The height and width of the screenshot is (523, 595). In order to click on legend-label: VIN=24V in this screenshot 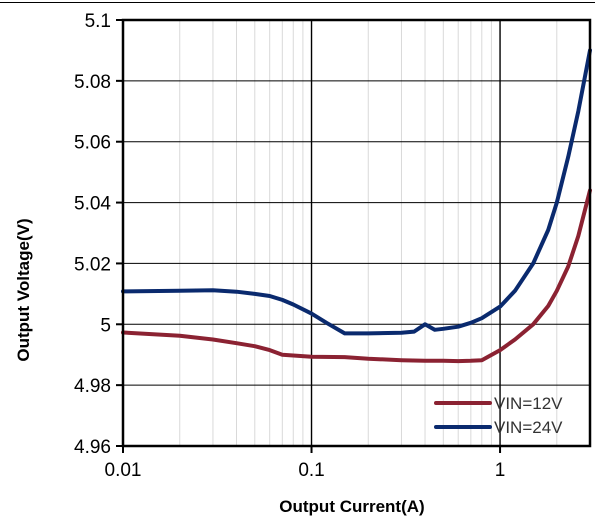, I will do `click(528, 427)`.